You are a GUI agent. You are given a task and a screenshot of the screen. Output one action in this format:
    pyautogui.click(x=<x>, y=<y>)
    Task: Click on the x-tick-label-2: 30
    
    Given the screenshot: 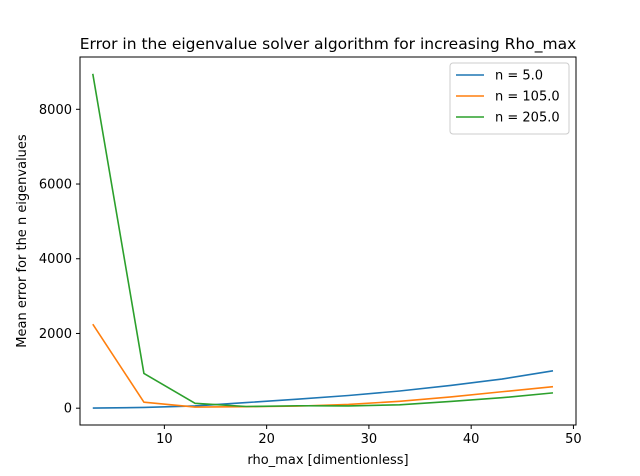 What is the action you would take?
    pyautogui.click(x=369, y=439)
    